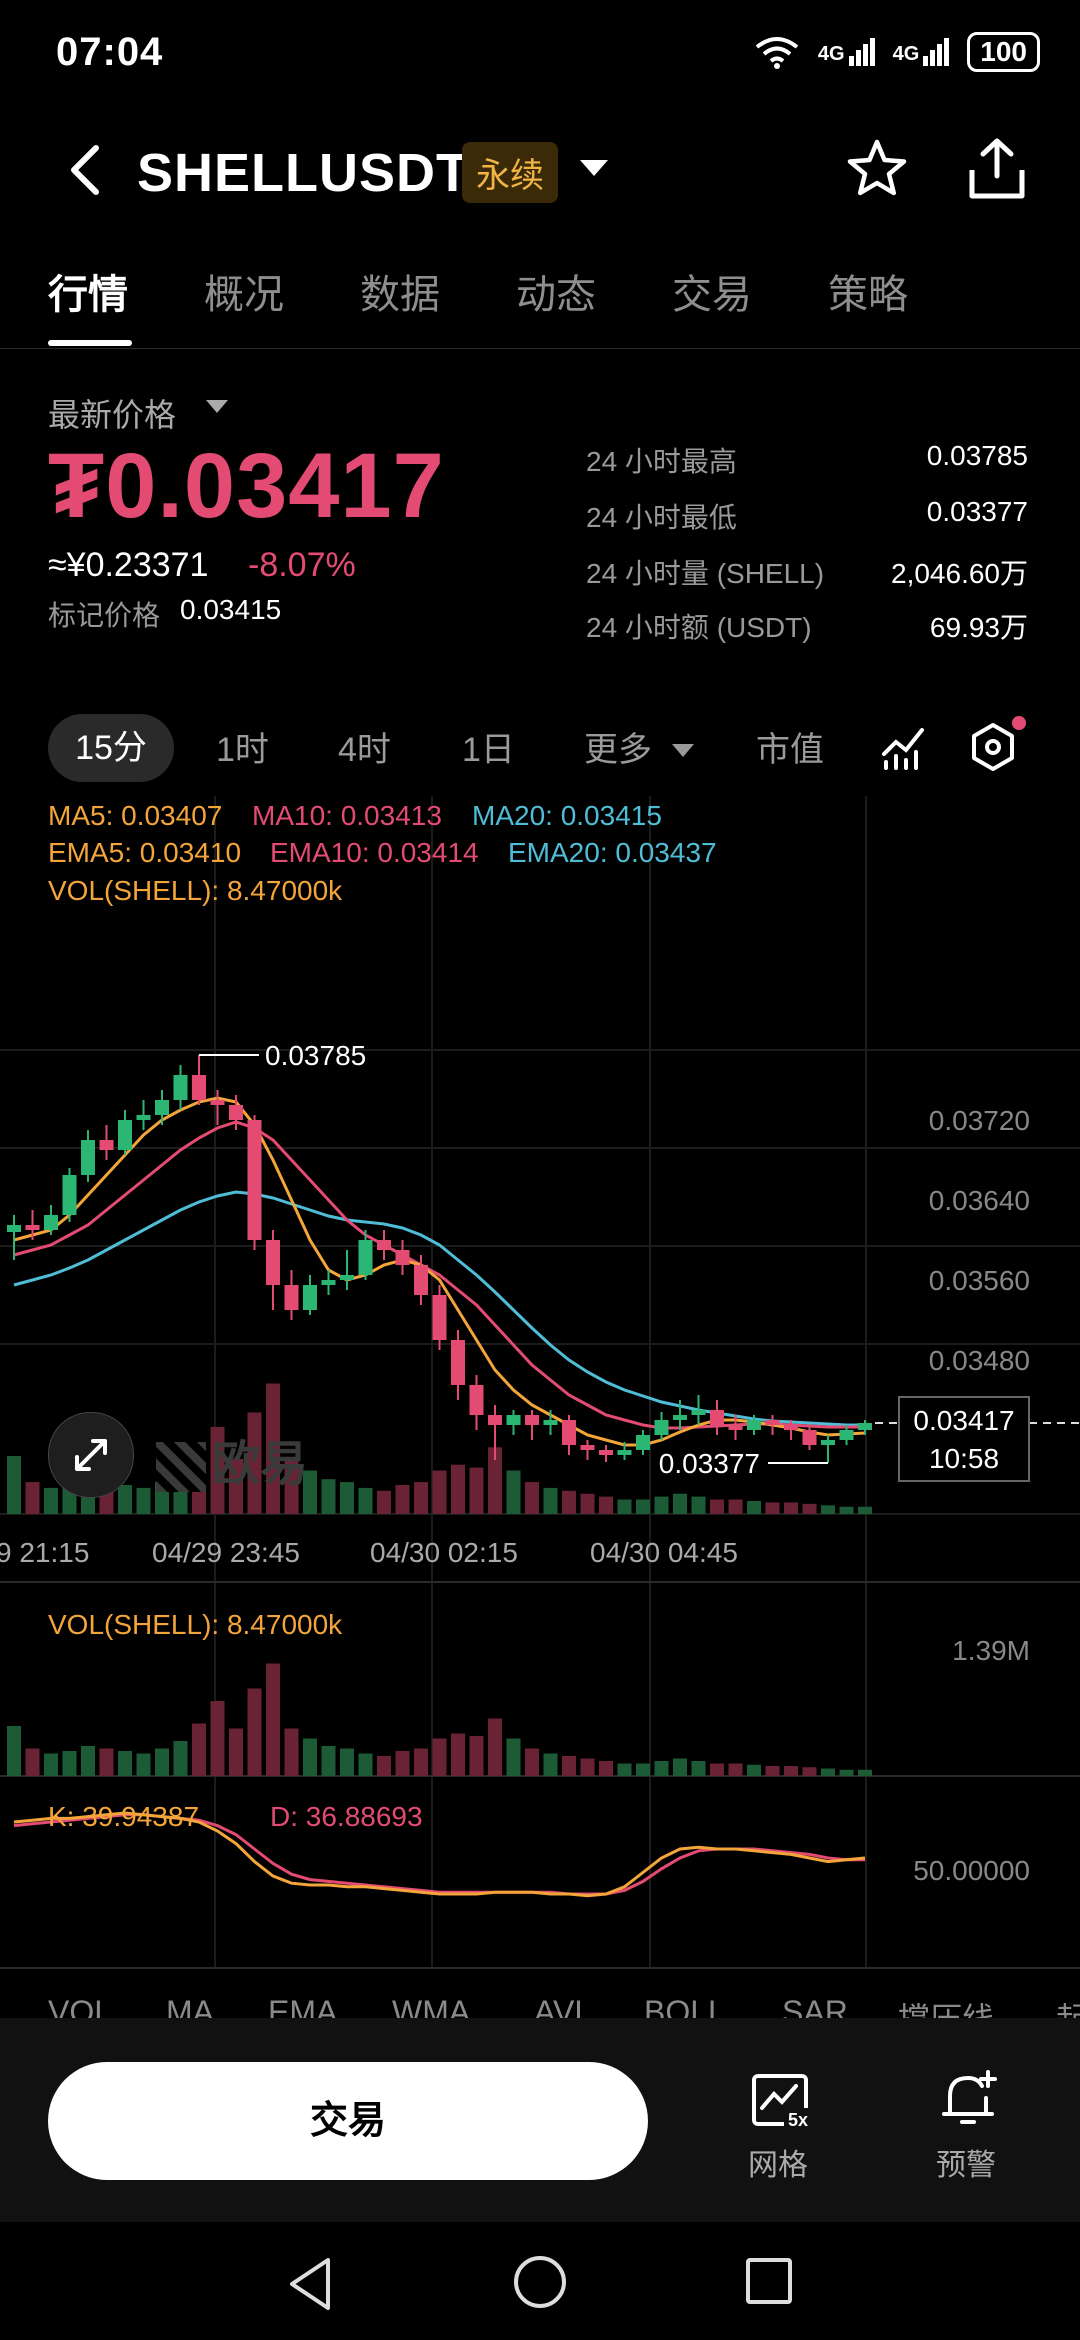 This screenshot has width=1080, height=2340. I want to click on current-price-value: 0.03417, so click(964, 1420).